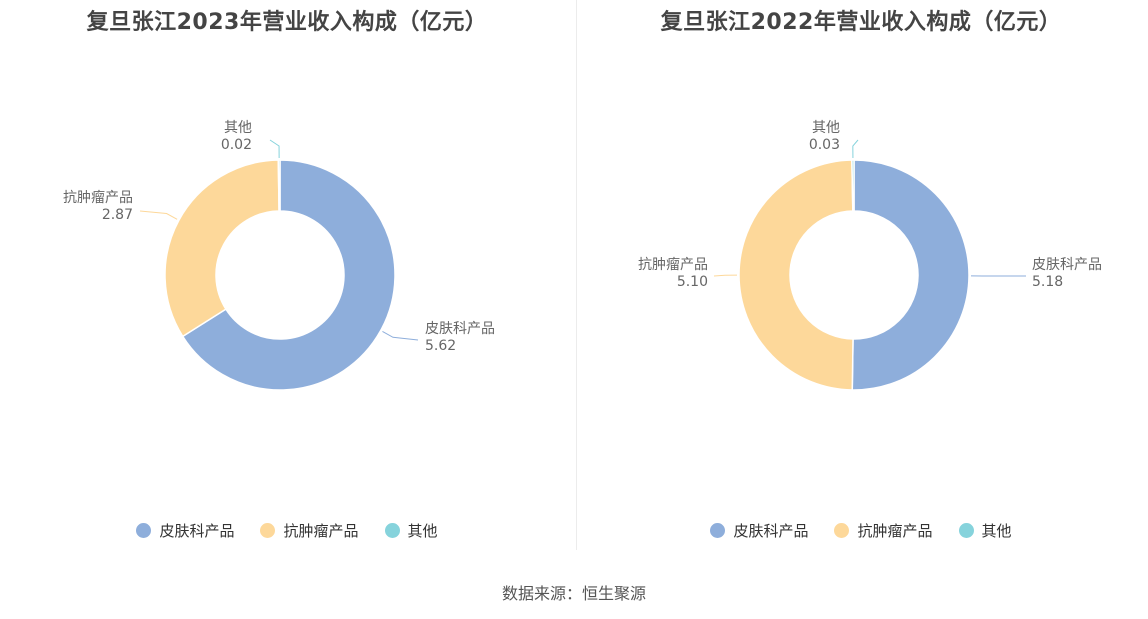 The image size is (1148, 619). Describe the element at coordinates (400, 336) in the screenshot. I see `leader-line-skin` at that location.